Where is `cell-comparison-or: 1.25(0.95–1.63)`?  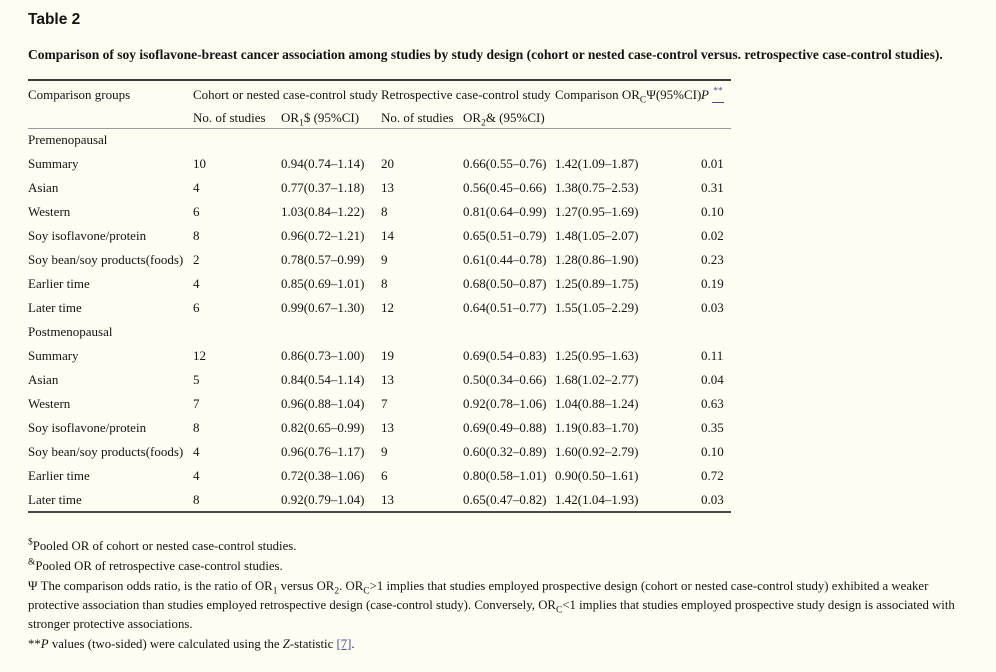
cell-comparison-or: 1.25(0.95–1.63) is located at coordinates (597, 355).